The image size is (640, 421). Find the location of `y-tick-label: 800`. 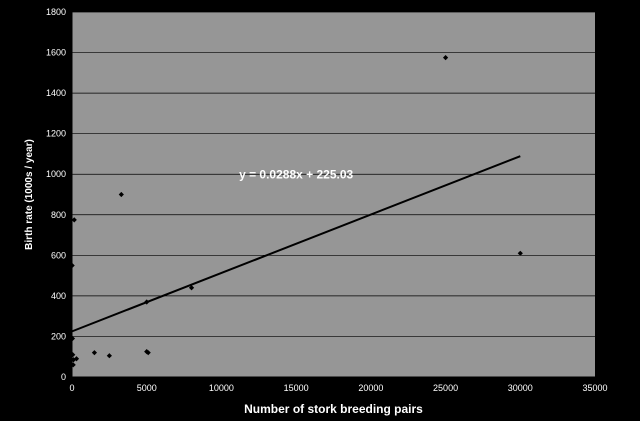

y-tick-label: 800 is located at coordinates (58, 215).